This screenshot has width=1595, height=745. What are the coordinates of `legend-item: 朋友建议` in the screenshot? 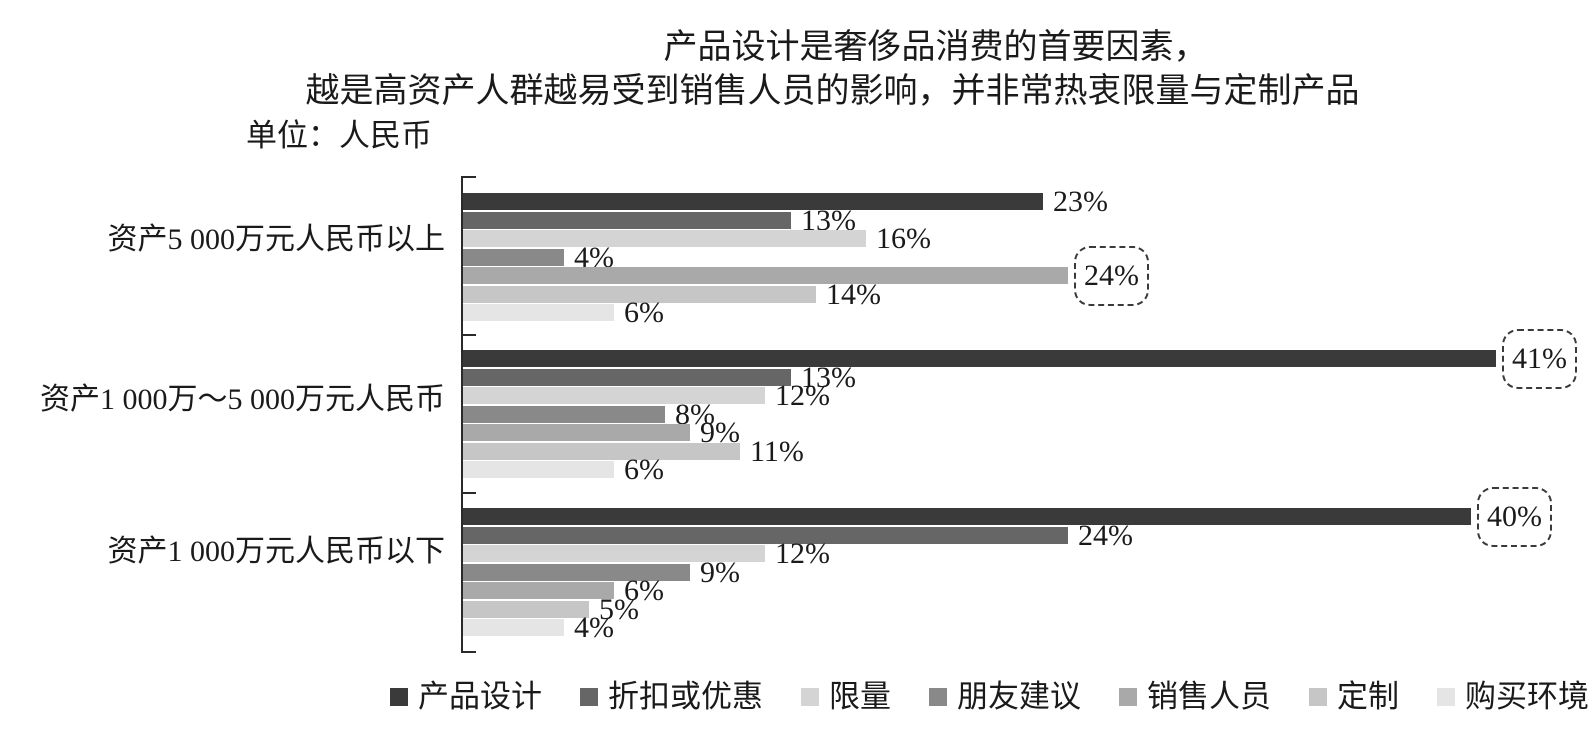 It's located at (1005, 697).